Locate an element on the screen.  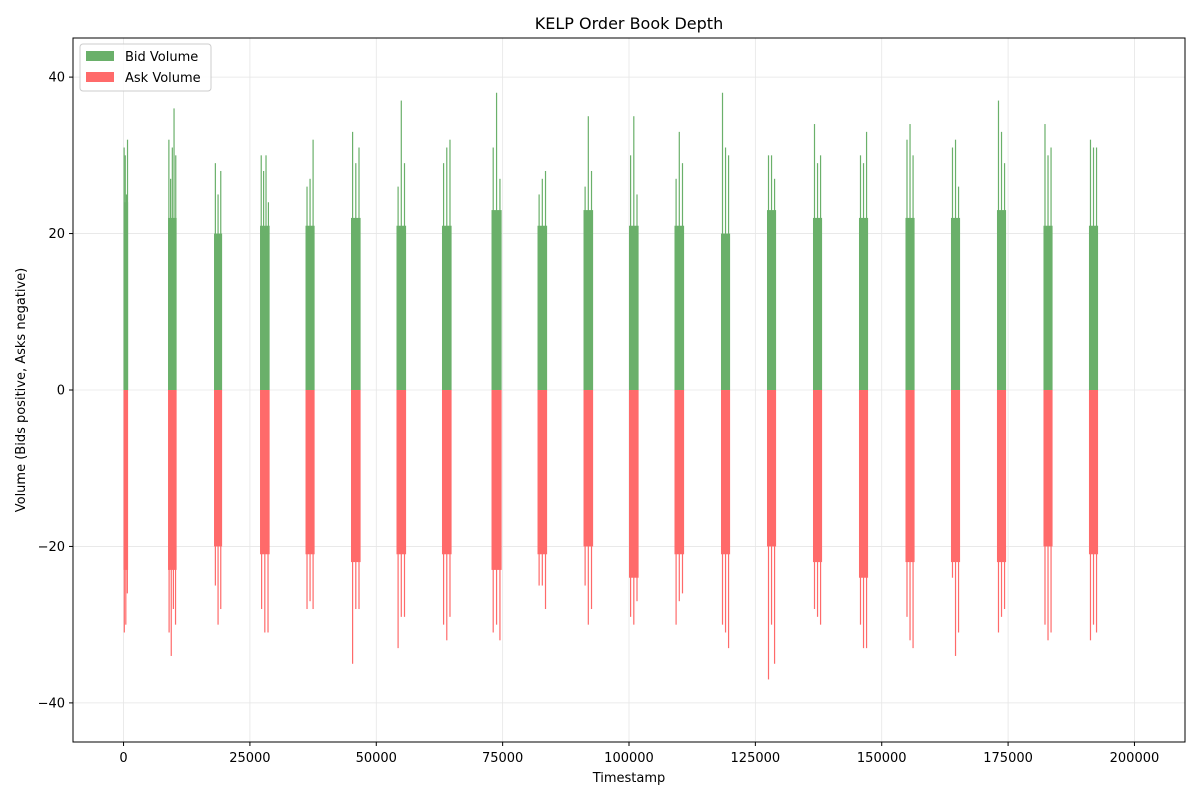
legend: Bid Volume Ask Volume is located at coordinates (145, 67).